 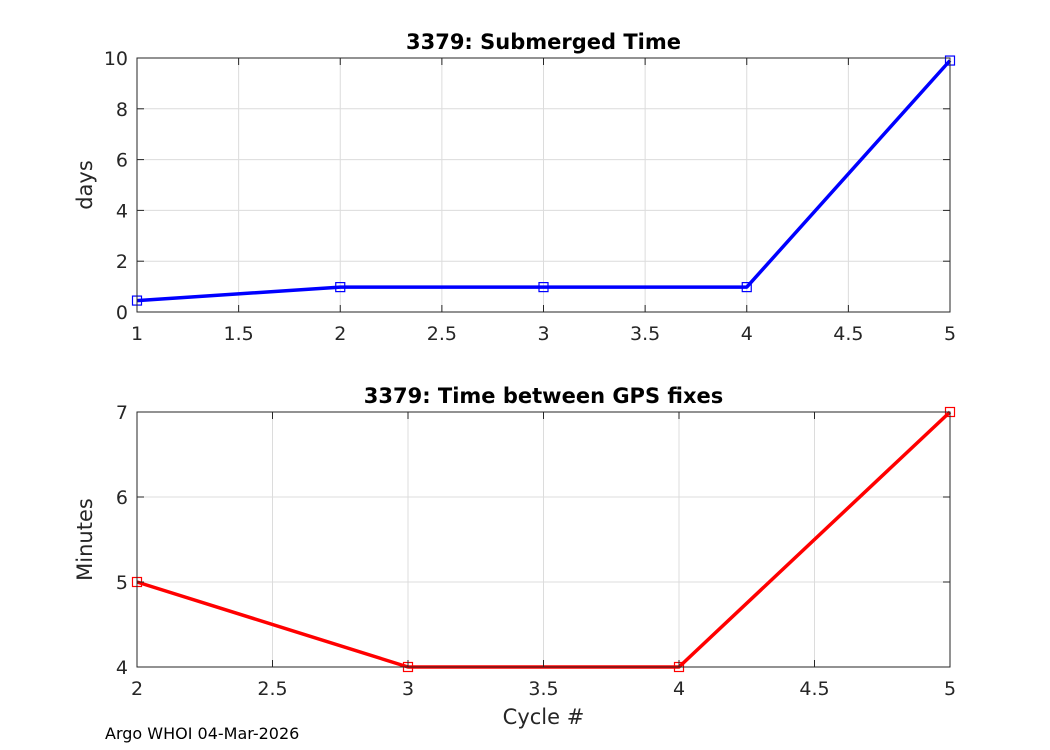 I want to click on footer-text: Argo WHOI 04-Mar-2026, so click(x=202, y=733).